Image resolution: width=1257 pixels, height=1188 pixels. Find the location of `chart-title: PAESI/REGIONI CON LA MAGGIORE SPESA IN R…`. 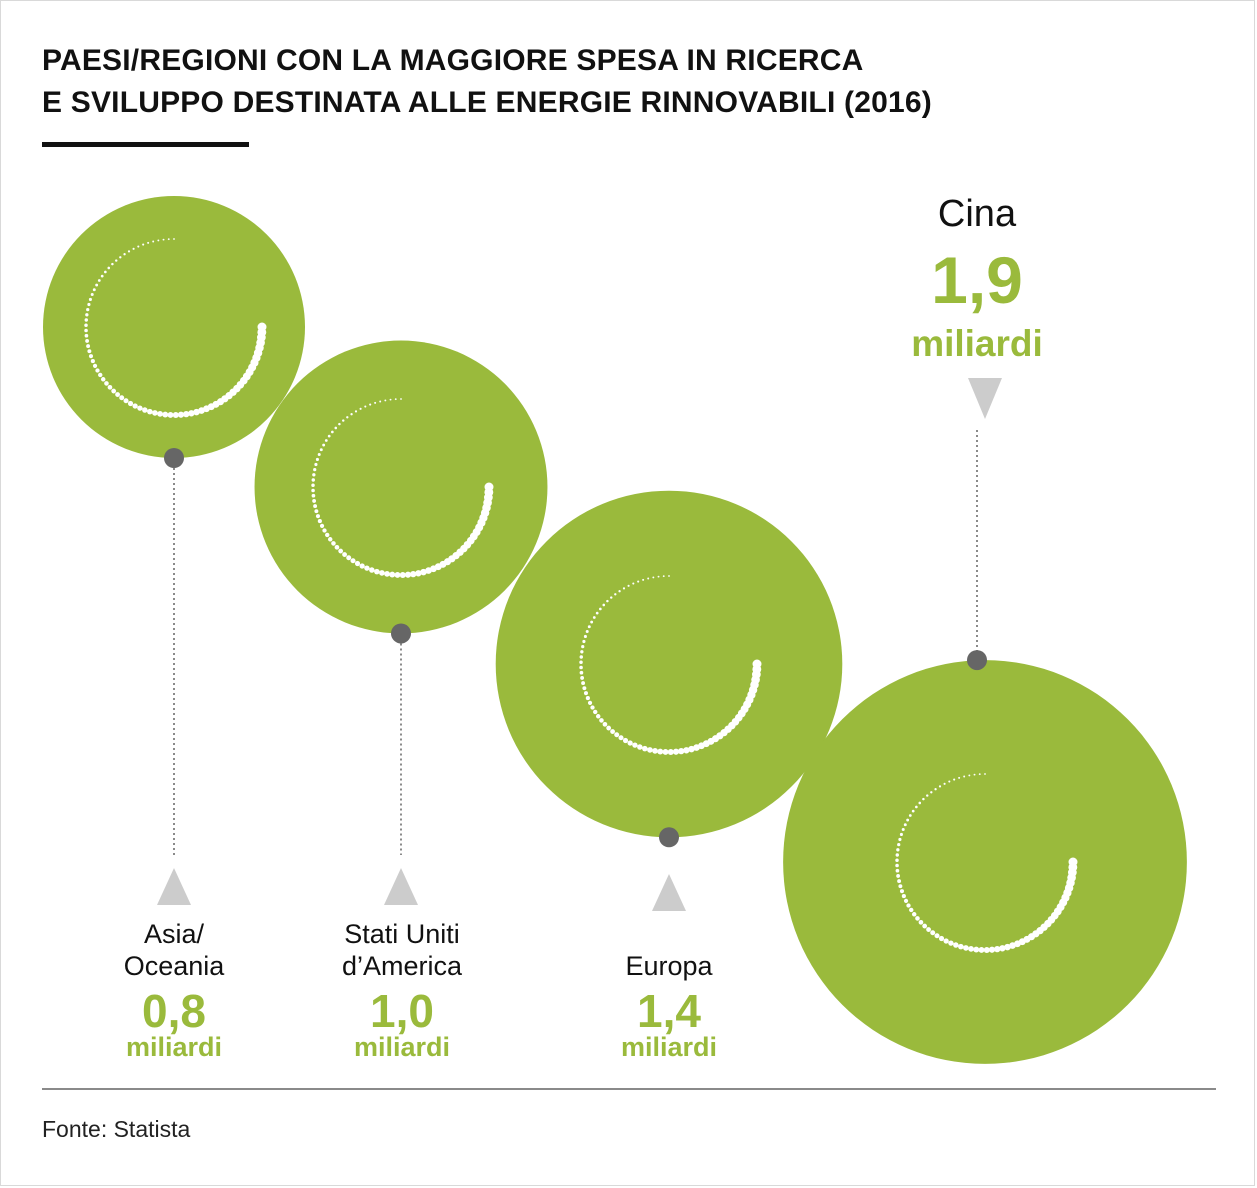

chart-title: PAESI/REGIONI CON LA MAGGIORE SPESA IN R… is located at coordinates (592, 82).